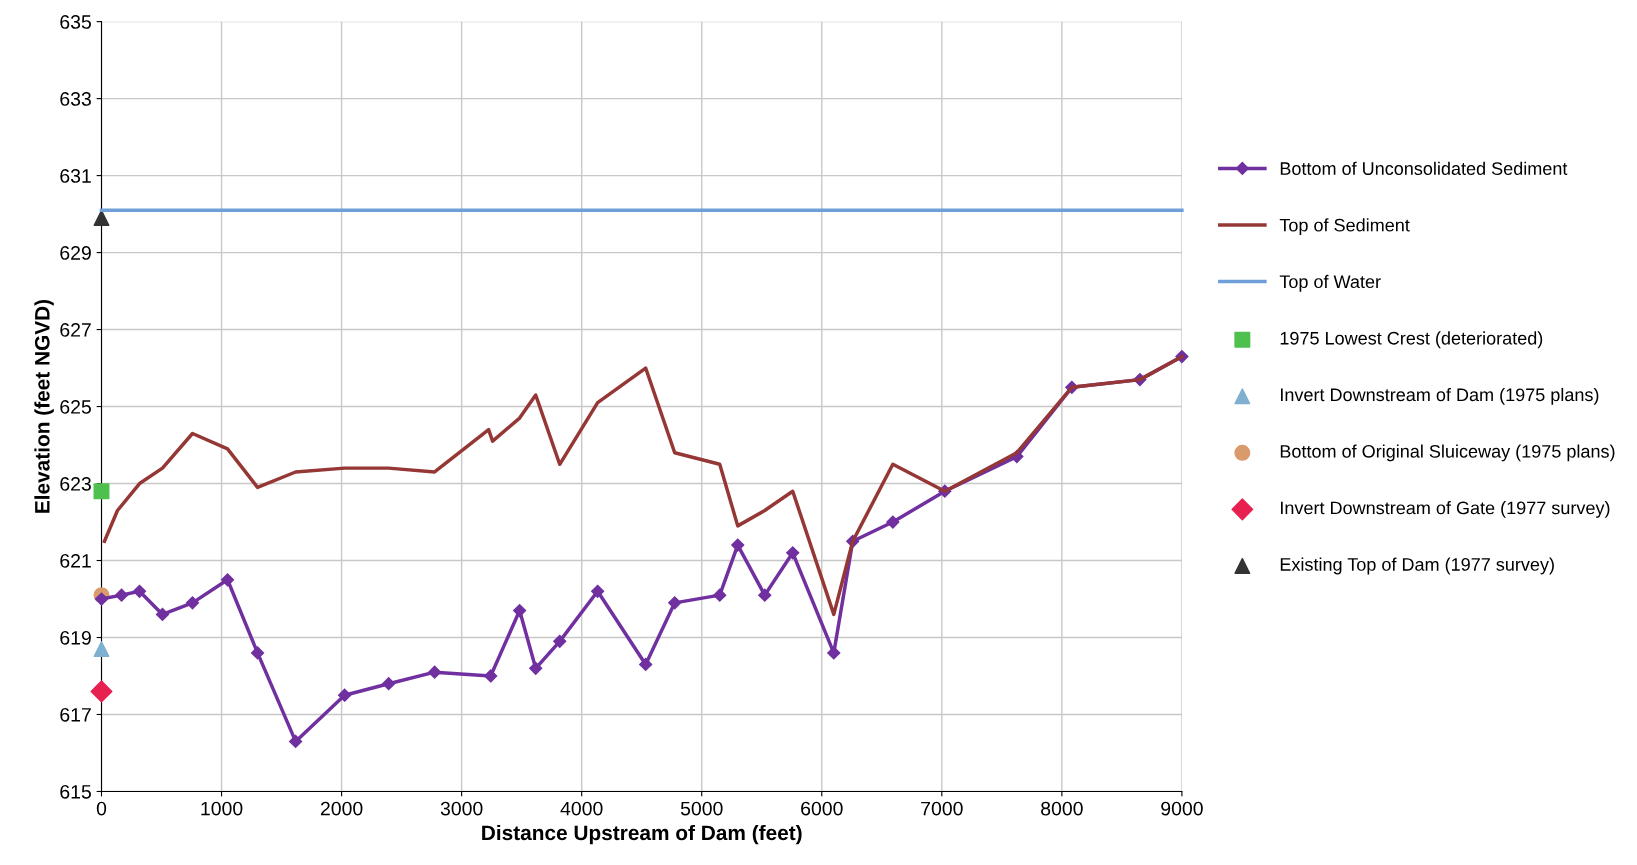 This screenshot has height=865, width=1637. I want to click on legend-label: Bottom of Original Sluiceway (1975 plans), so click(1447, 453).